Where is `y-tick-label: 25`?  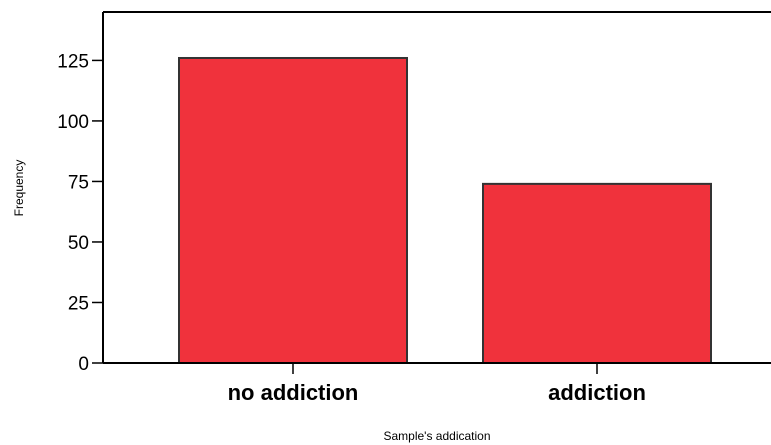 y-tick-label: 25 is located at coordinates (78, 303).